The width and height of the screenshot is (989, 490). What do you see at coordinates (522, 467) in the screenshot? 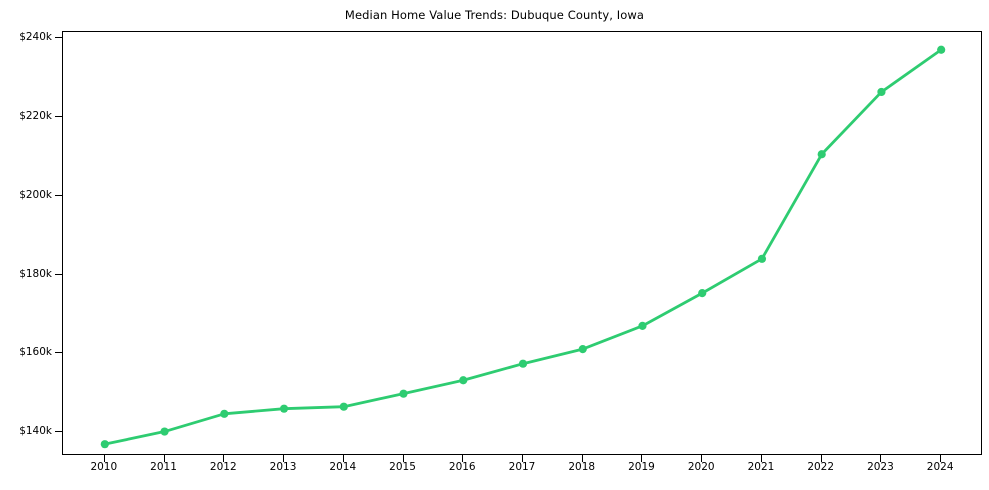
I see `x-axis-tick-label: 2017` at bounding box center [522, 467].